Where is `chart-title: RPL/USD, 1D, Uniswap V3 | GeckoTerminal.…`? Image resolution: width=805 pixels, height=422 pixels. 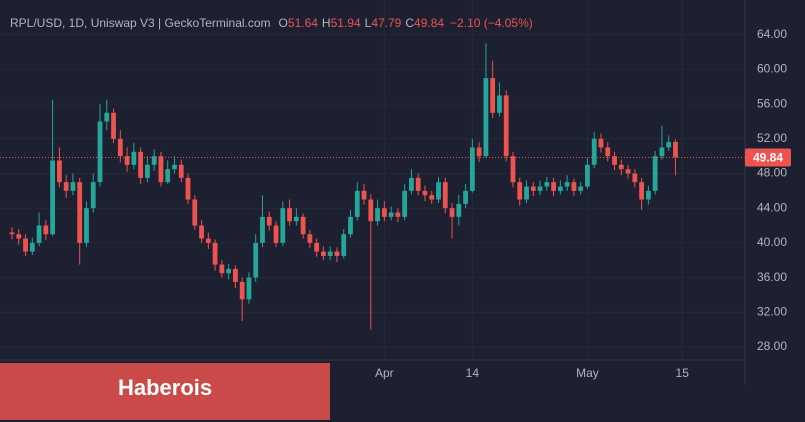
chart-title: RPL/USD, 1D, Uniswap V3 | GeckoTerminal.… is located at coordinates (140, 23).